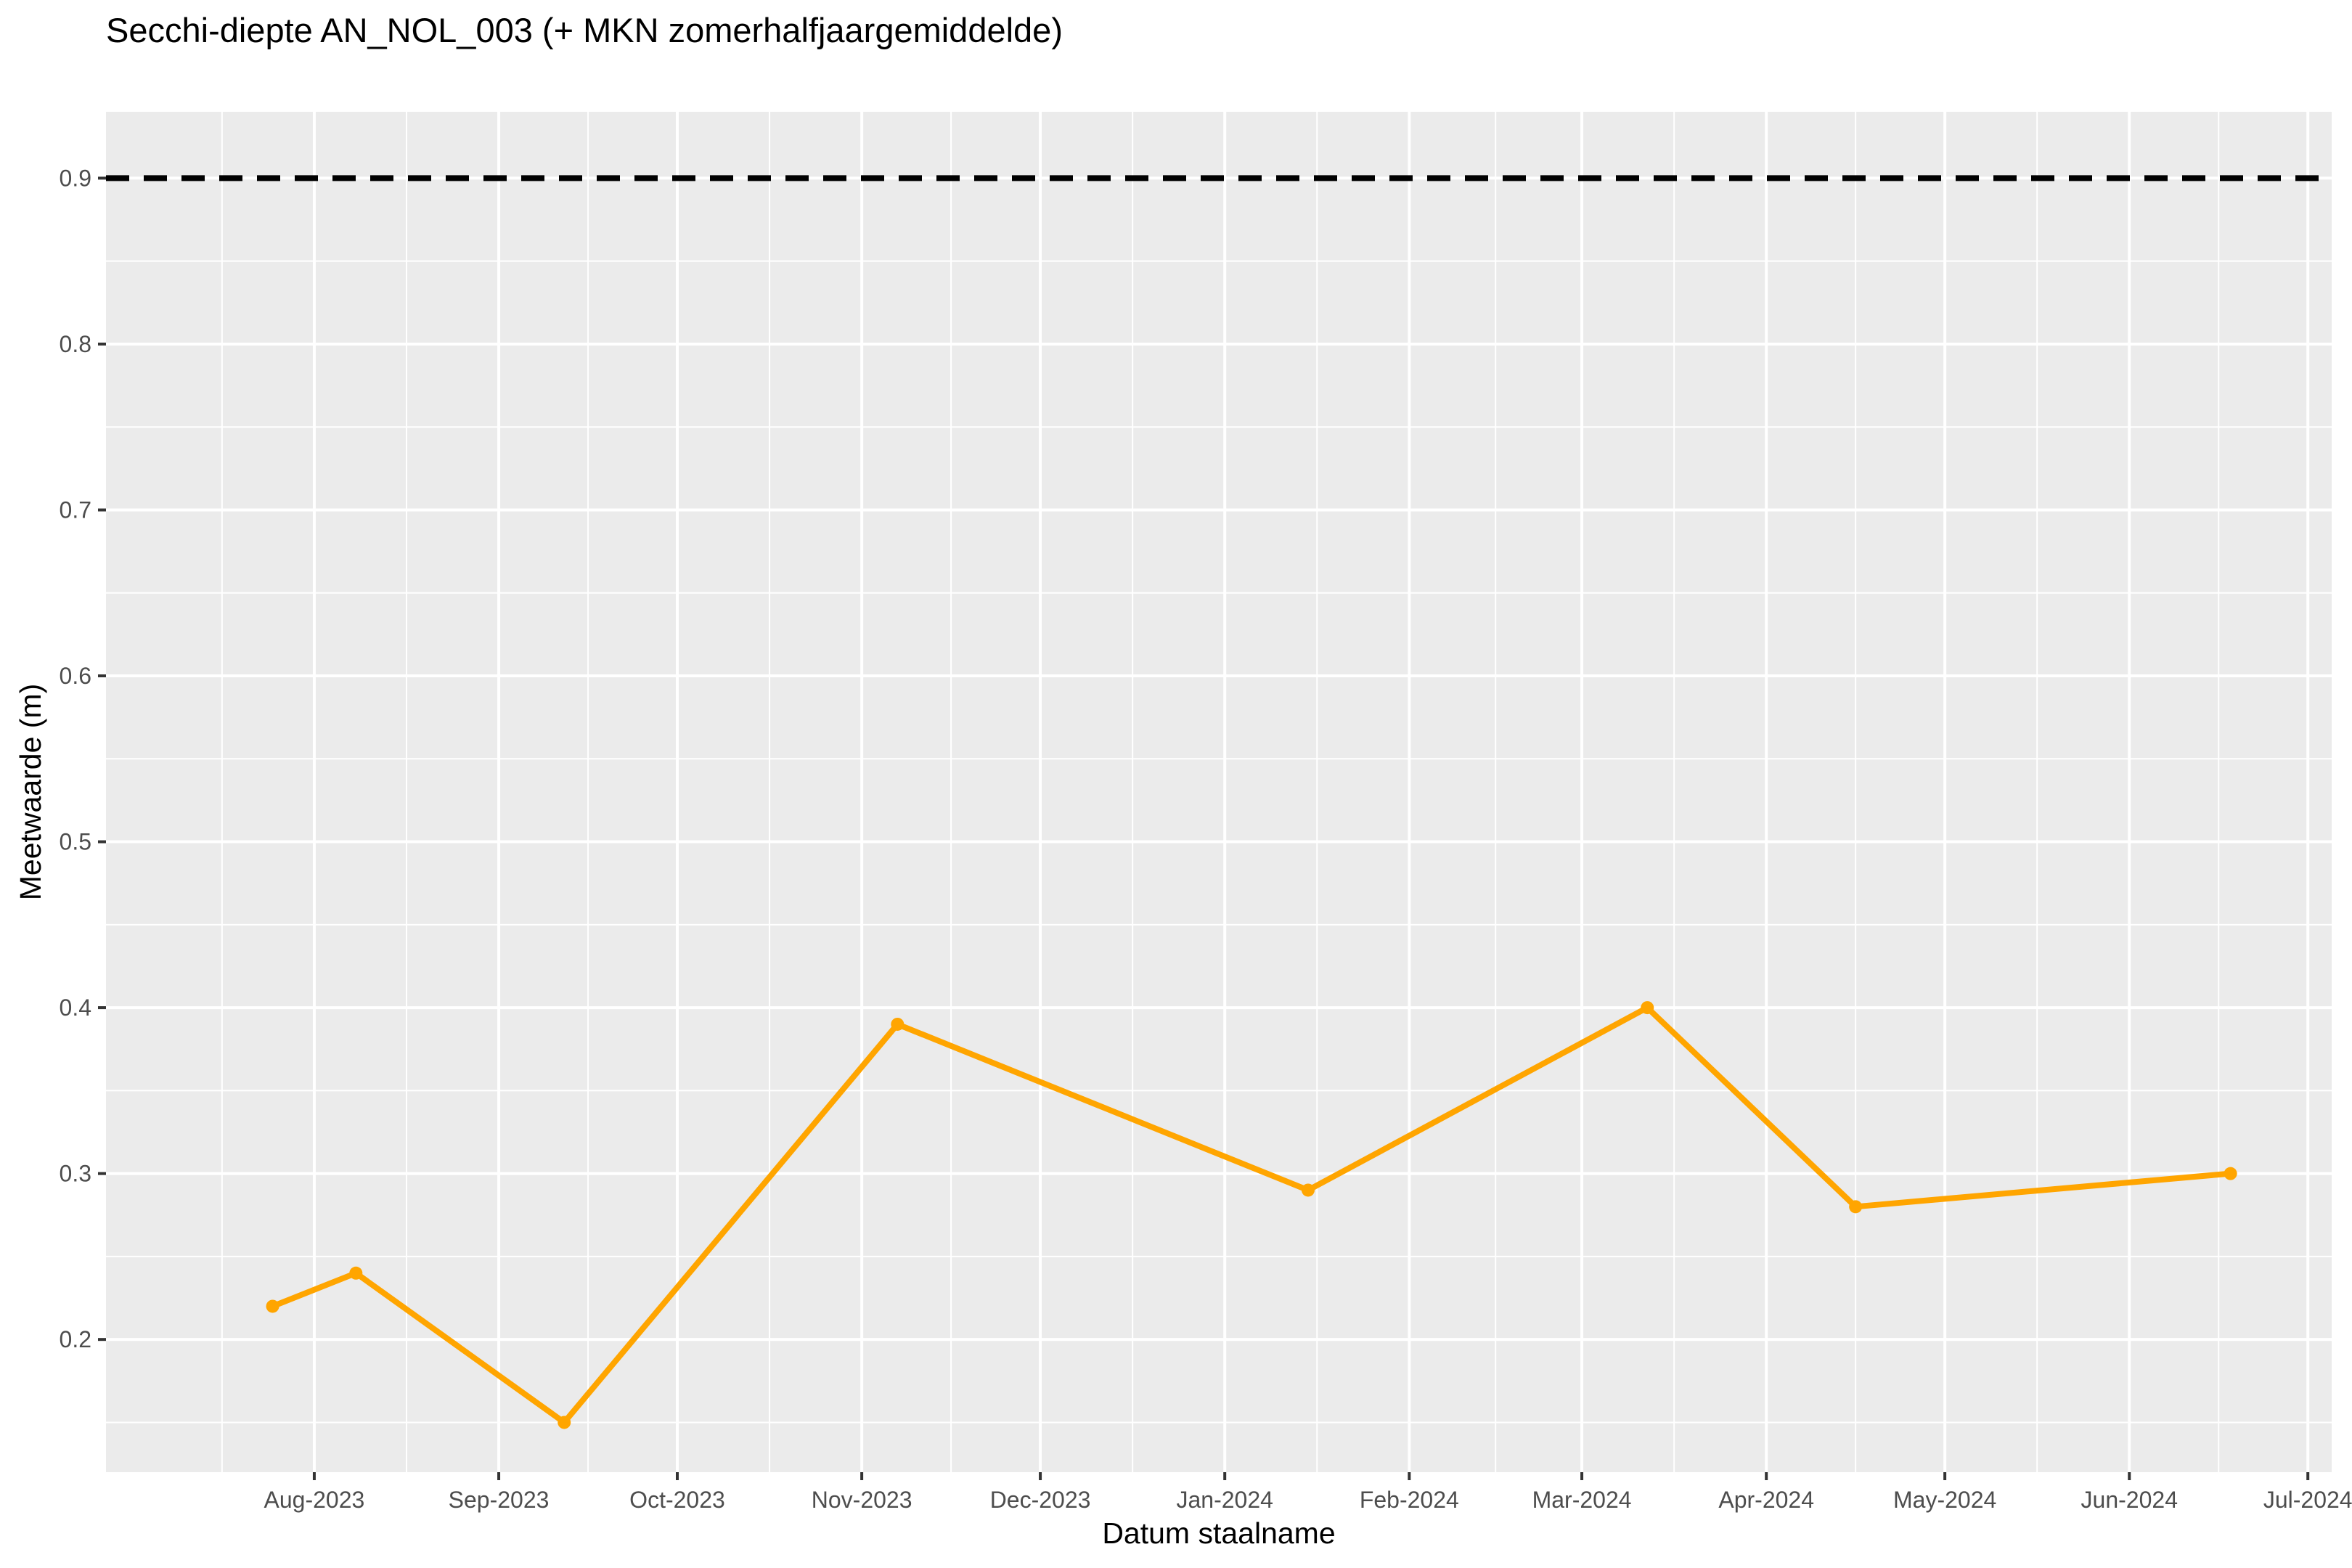 This screenshot has width=2352, height=1568. I want to click on x-tick-label: Jul-2024, so click(2308, 1500).